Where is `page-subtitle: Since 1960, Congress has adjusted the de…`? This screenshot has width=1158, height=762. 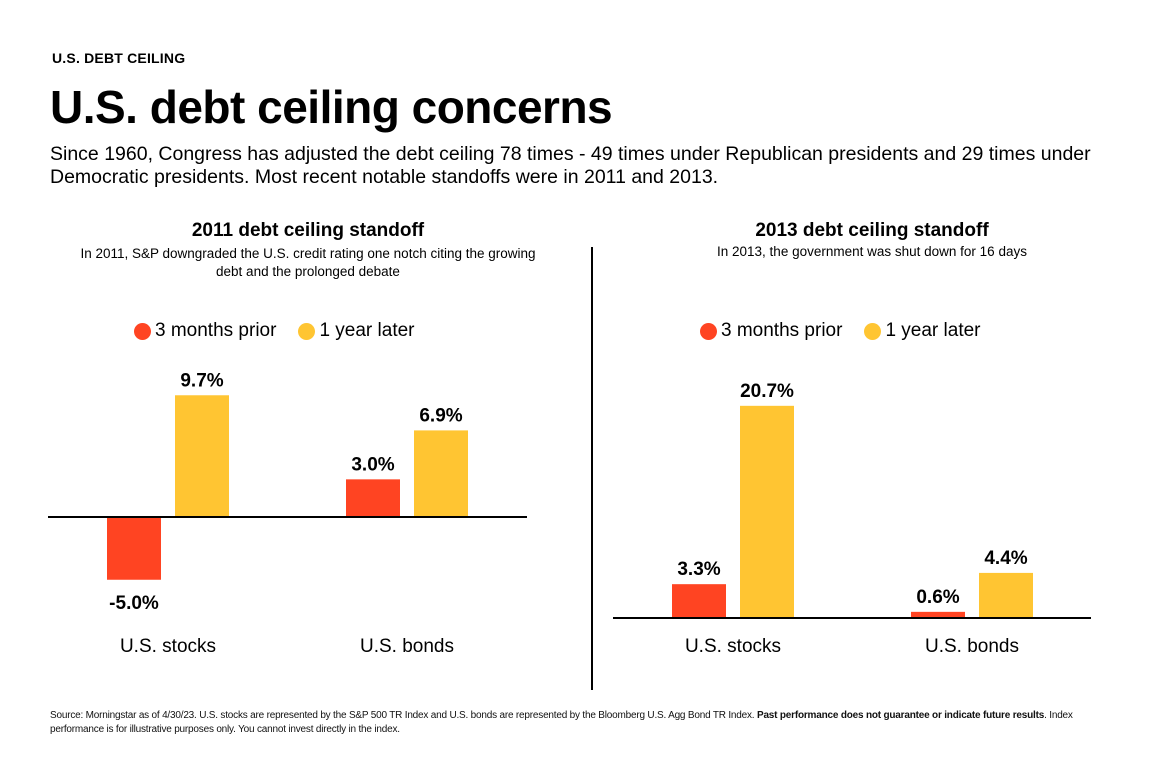
page-subtitle: Since 1960, Congress has adjusted the de… is located at coordinates (570, 165).